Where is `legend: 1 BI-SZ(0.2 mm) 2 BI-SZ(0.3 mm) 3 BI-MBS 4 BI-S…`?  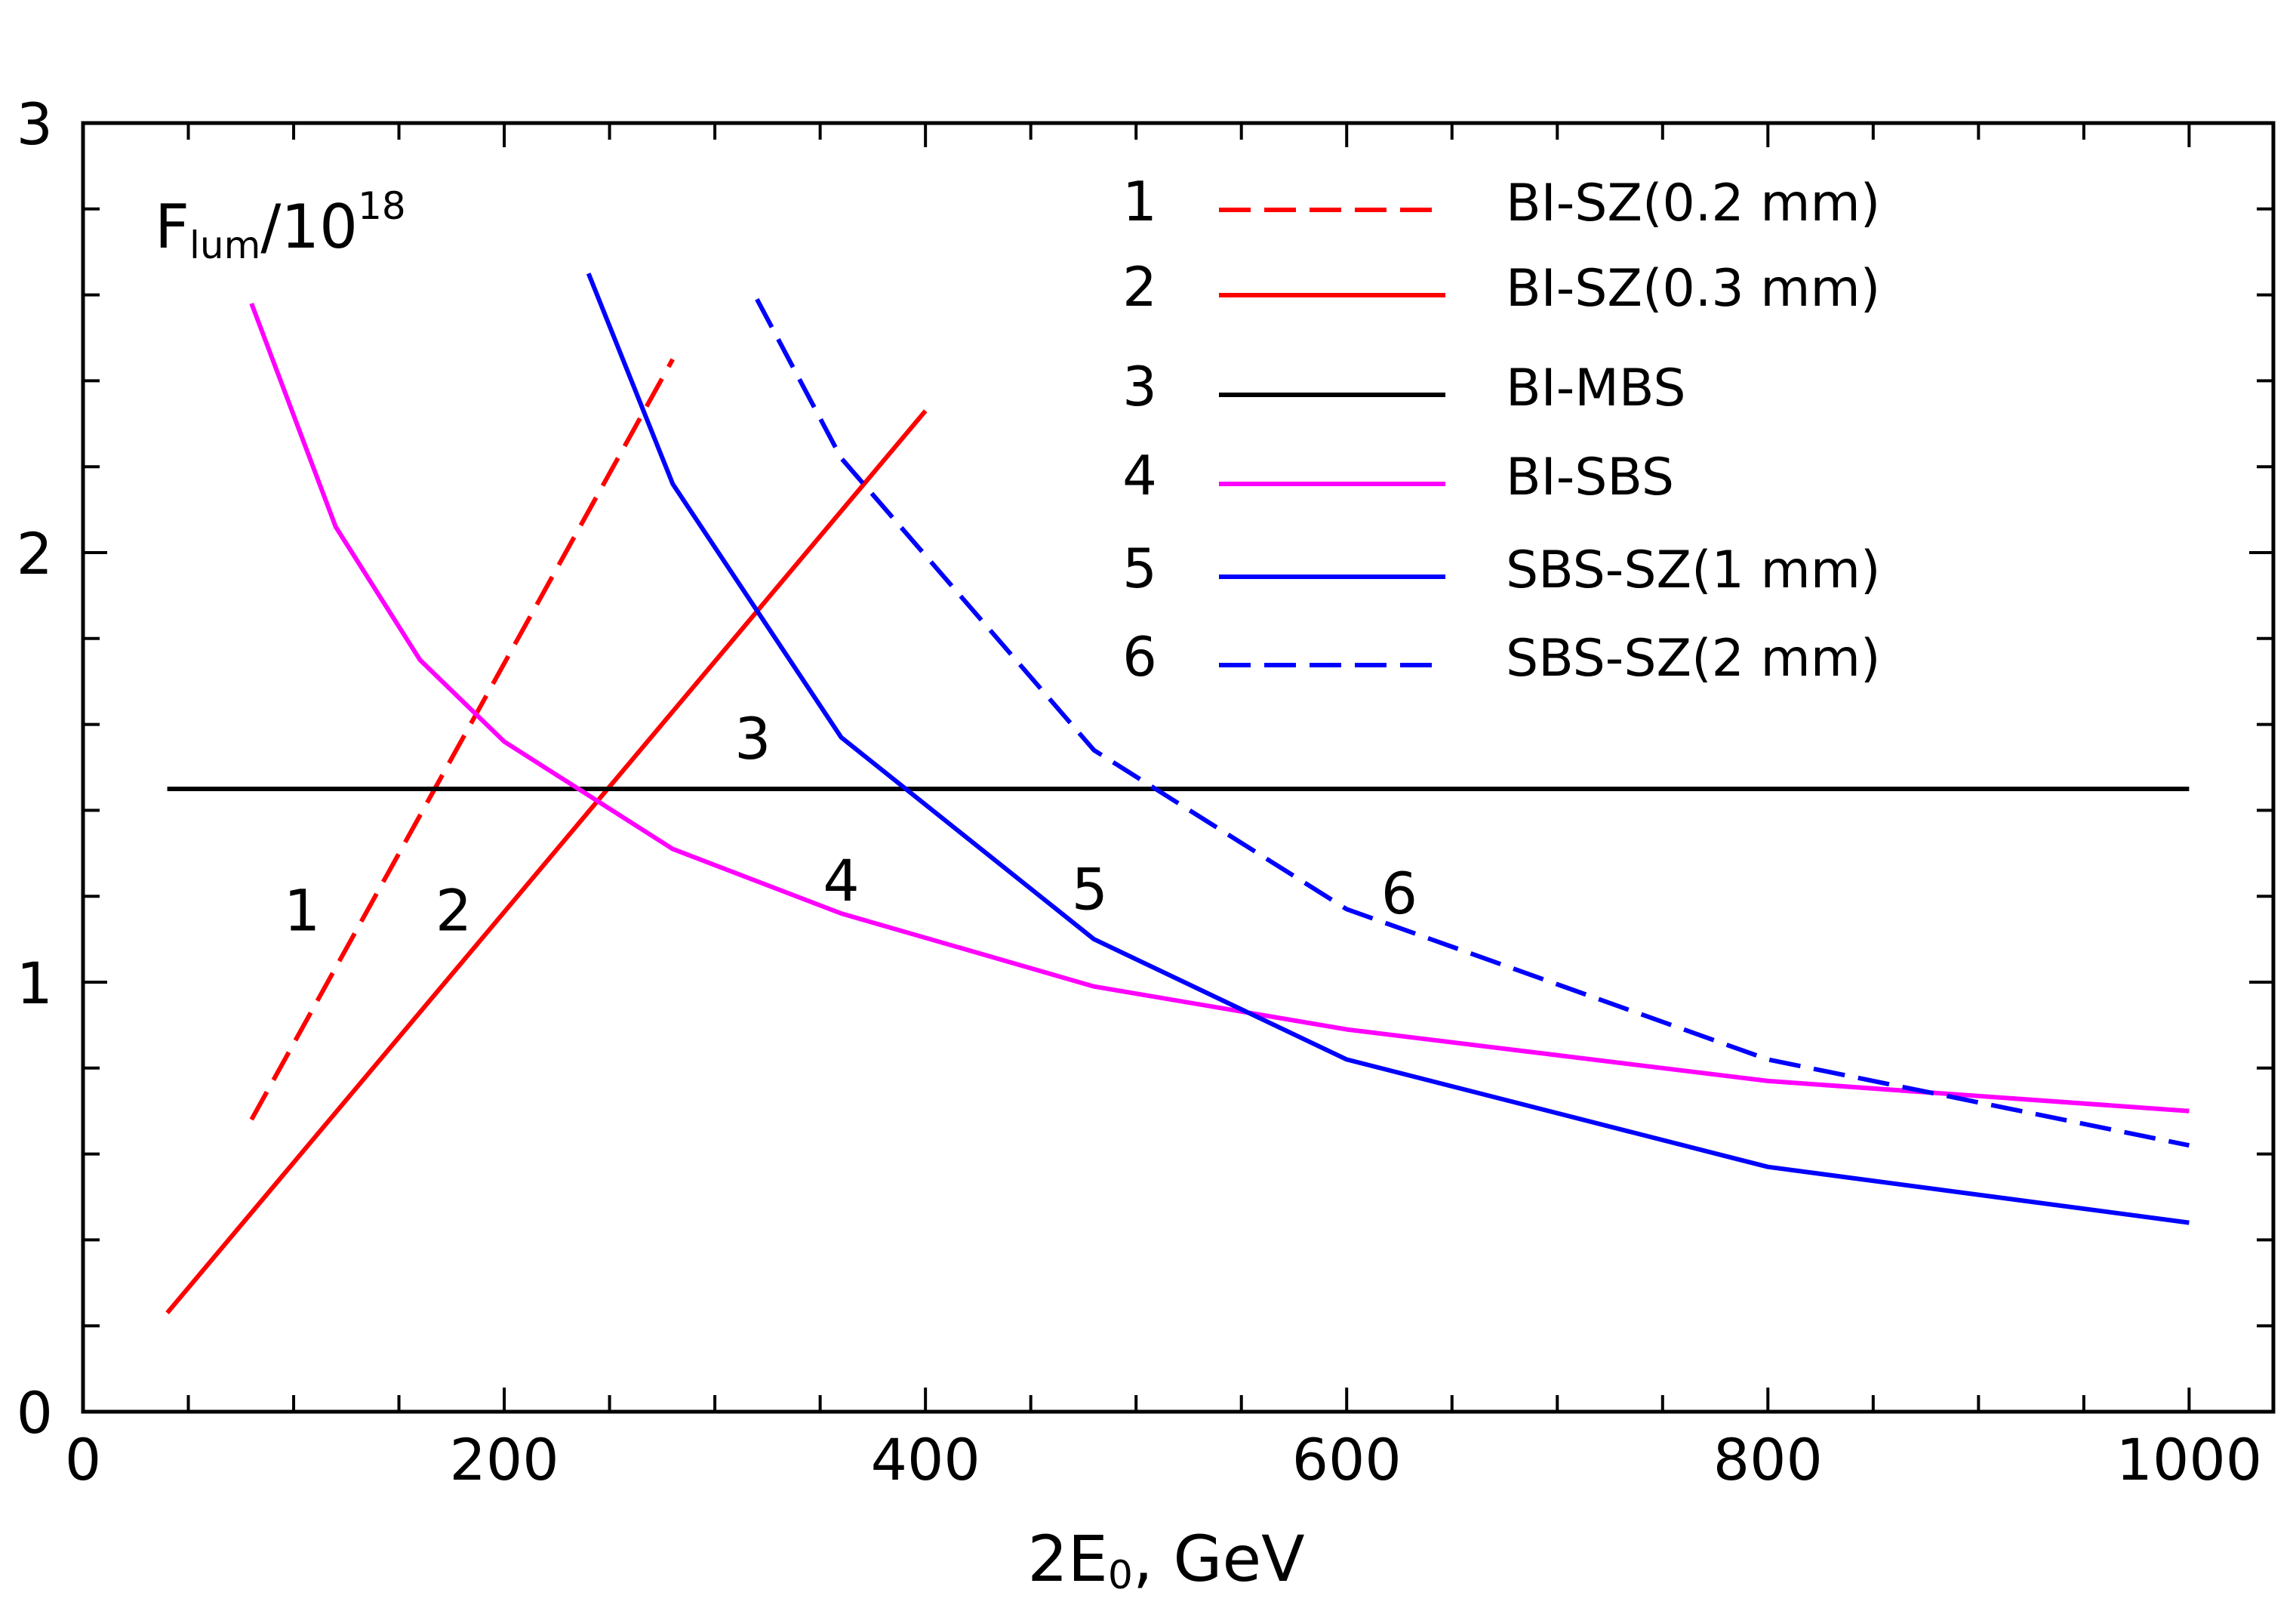
legend: 1 BI-SZ(0.2 mm) 2 BI-SZ(0.3 mm) 3 BI-MBS 4 BI-S… is located at coordinates (1501, 429).